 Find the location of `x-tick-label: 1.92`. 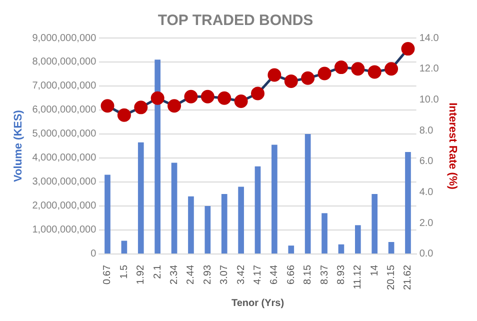

x-tick-label: 1.92 is located at coordinates (141, 274).